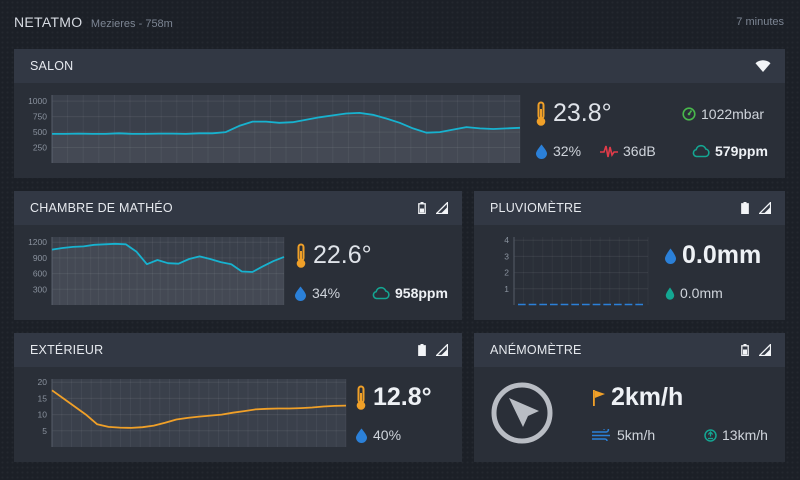 This screenshot has height=480, width=800. I want to click on temperature-value: 22.6°, so click(342, 255).